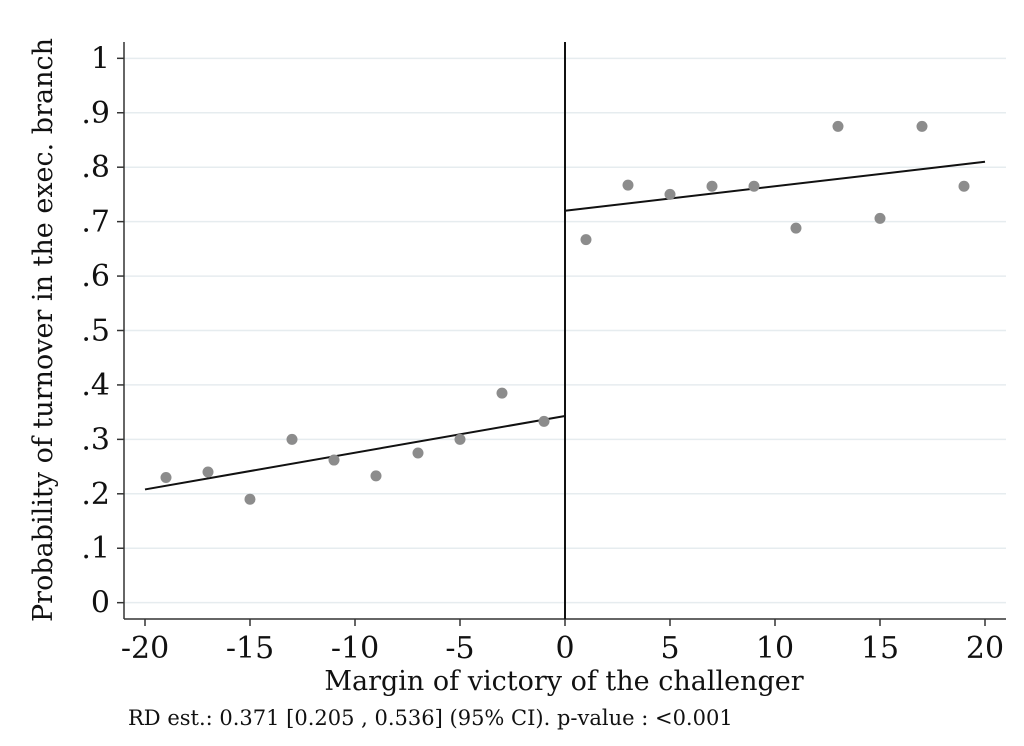  Describe the element at coordinates (100, 58) in the screenshot. I see `y-tick-label: 1` at that location.